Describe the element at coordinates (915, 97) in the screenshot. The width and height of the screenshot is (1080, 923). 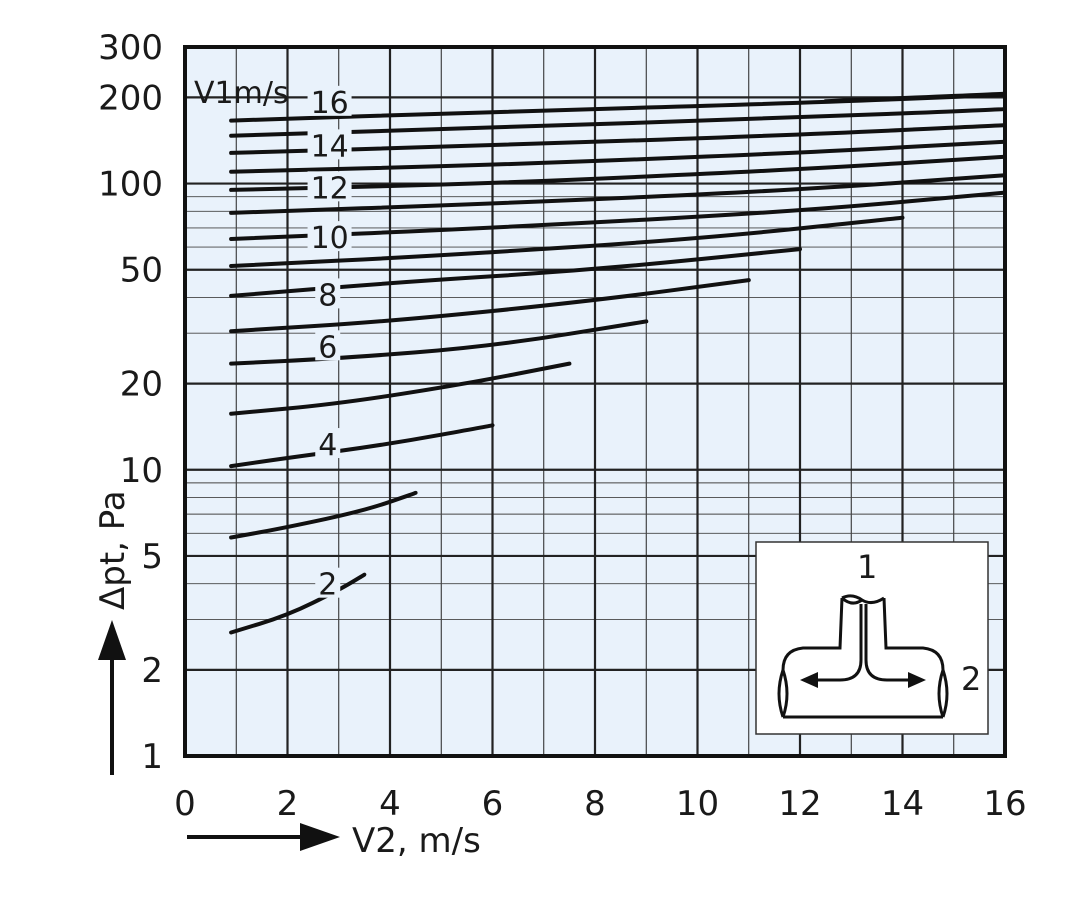
I see `series-line` at that location.